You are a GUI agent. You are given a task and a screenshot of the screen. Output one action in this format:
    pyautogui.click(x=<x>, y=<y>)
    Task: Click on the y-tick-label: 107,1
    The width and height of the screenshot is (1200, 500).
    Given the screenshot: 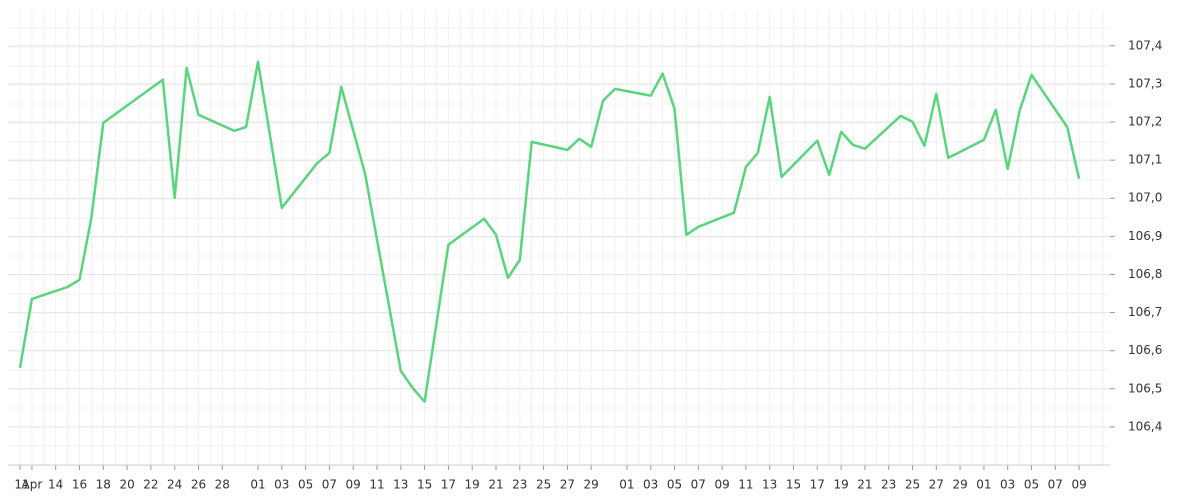 What is the action you would take?
    pyautogui.click(x=1145, y=160)
    